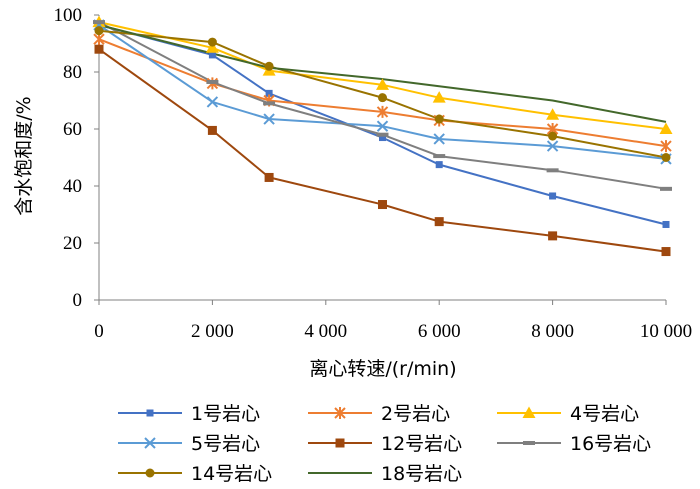 This screenshot has width=700, height=489. What do you see at coordinates (225, 444) in the screenshot?
I see `legend-label: 5号岩心` at bounding box center [225, 444].